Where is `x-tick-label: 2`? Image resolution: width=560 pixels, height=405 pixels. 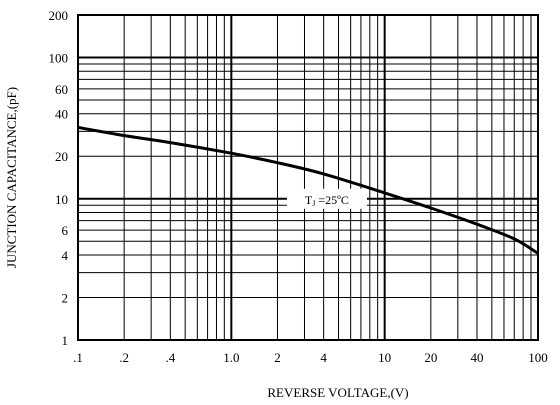
x-tick-label: 2 is located at coordinates (277, 357).